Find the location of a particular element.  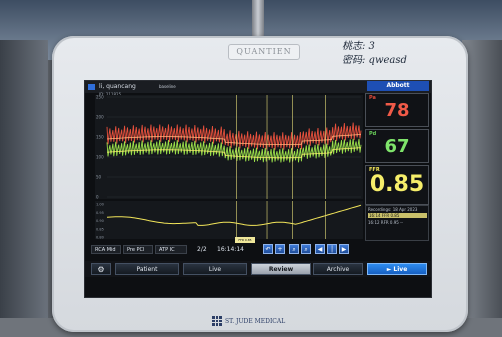

ffr-value: 0.85 is located at coordinates (397, 184).